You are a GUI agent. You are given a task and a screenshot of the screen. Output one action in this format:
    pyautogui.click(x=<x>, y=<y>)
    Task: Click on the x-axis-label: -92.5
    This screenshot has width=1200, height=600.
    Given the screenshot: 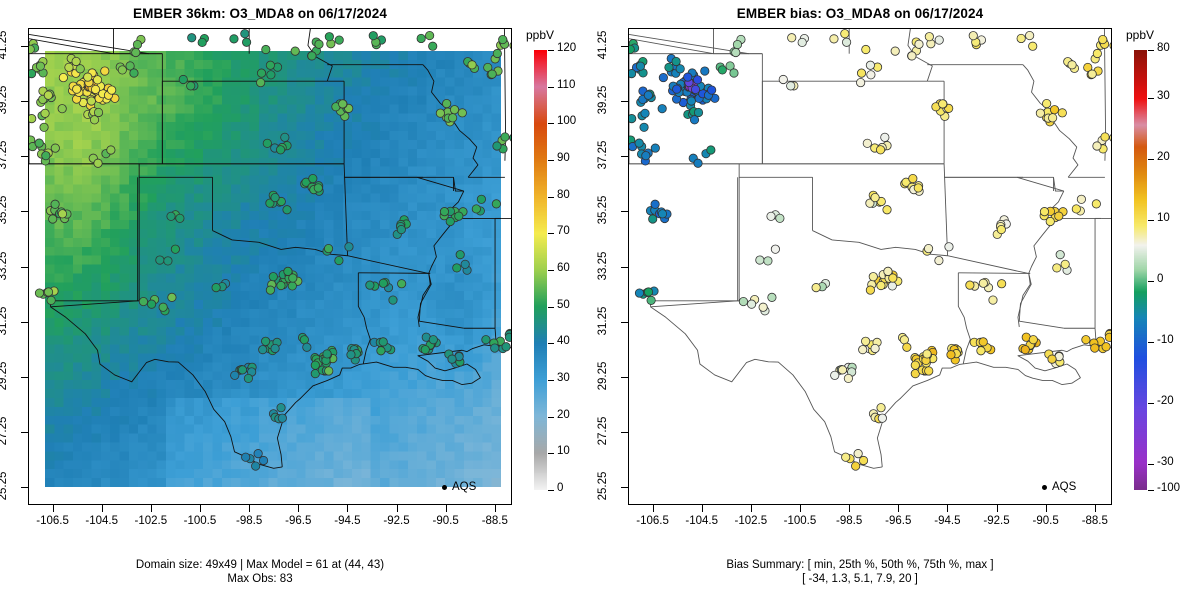 What is the action you would take?
    pyautogui.click(x=396, y=521)
    